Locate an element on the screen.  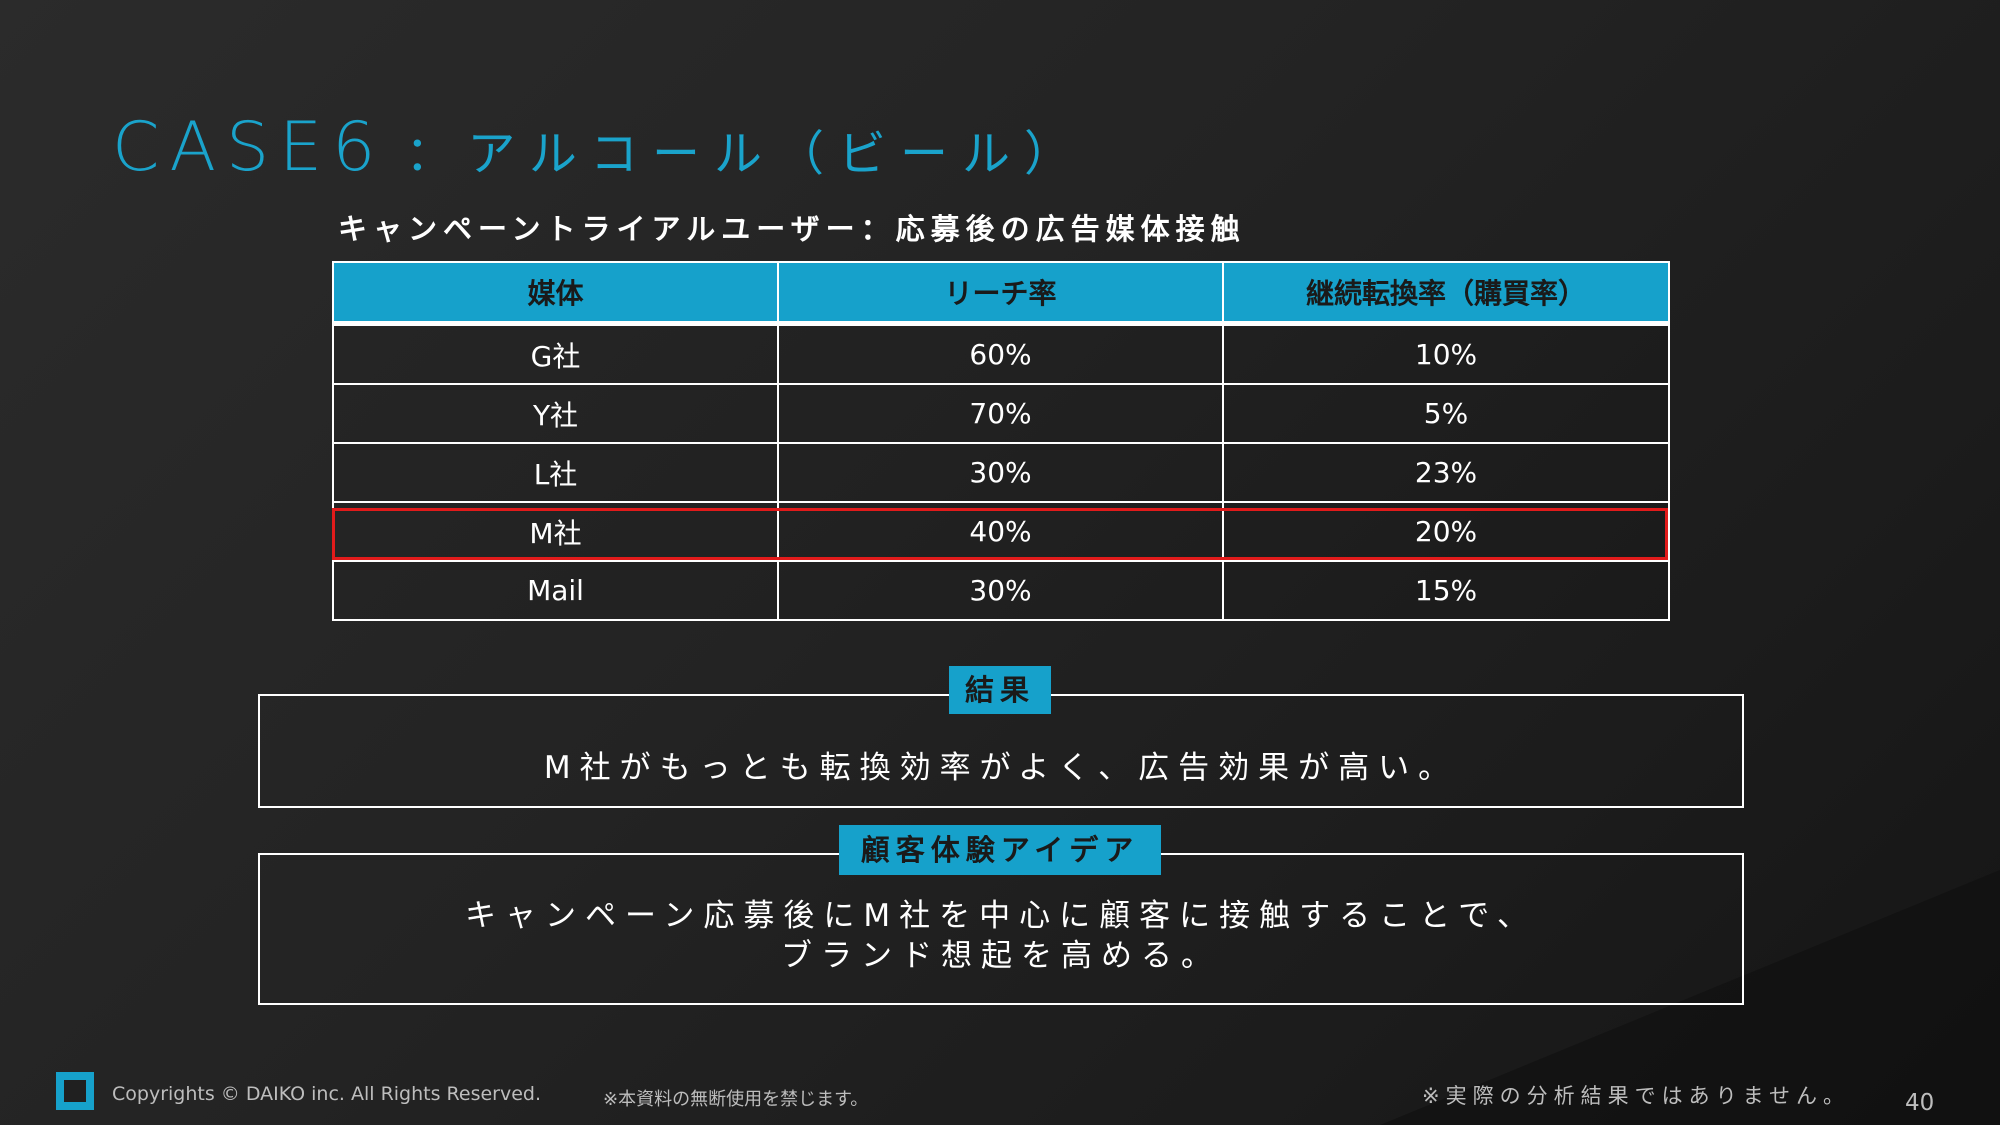
idea-box: キャンペーン応募後にM社を中心に顧客に接触することで、 ブランド想起を高める。 is located at coordinates (1001, 929).